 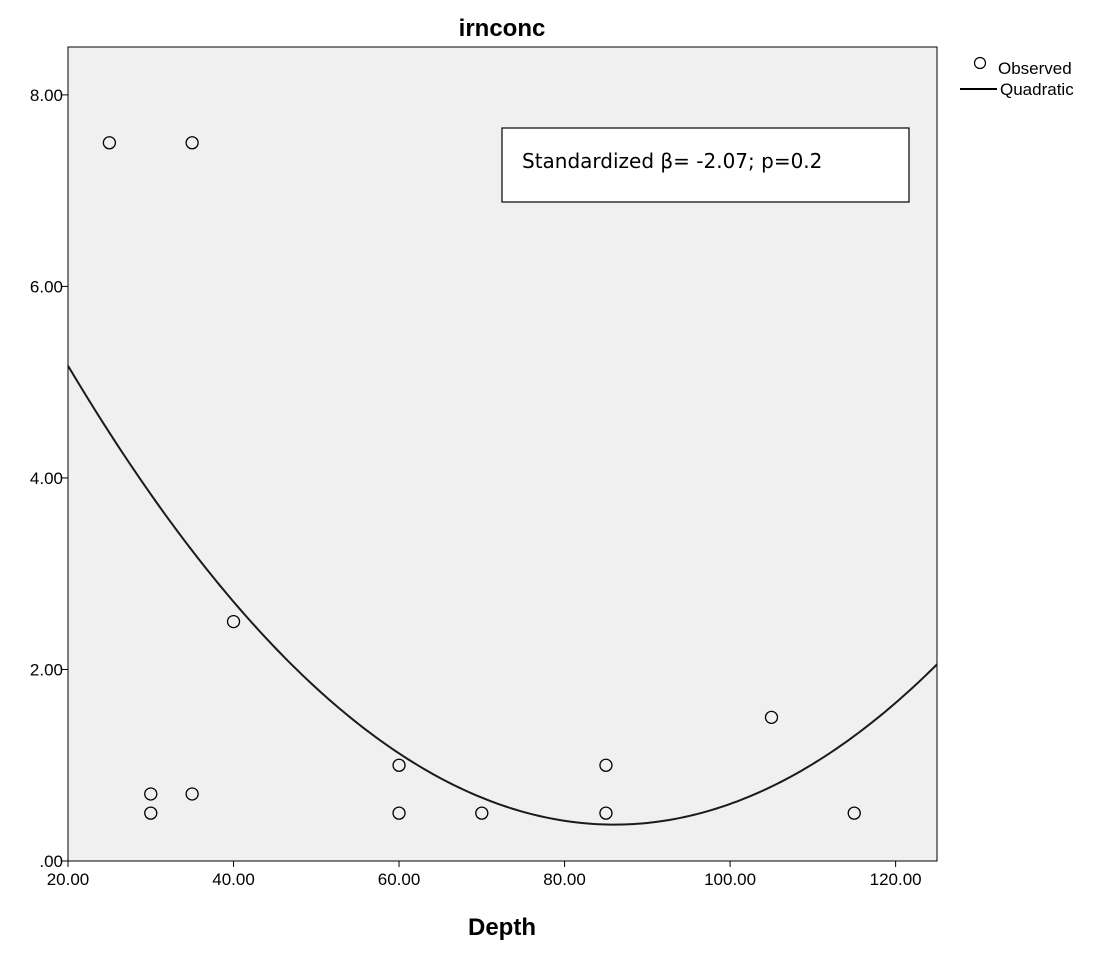 What do you see at coordinates (980, 63) in the screenshot?
I see `legend-observed-marker` at bounding box center [980, 63].